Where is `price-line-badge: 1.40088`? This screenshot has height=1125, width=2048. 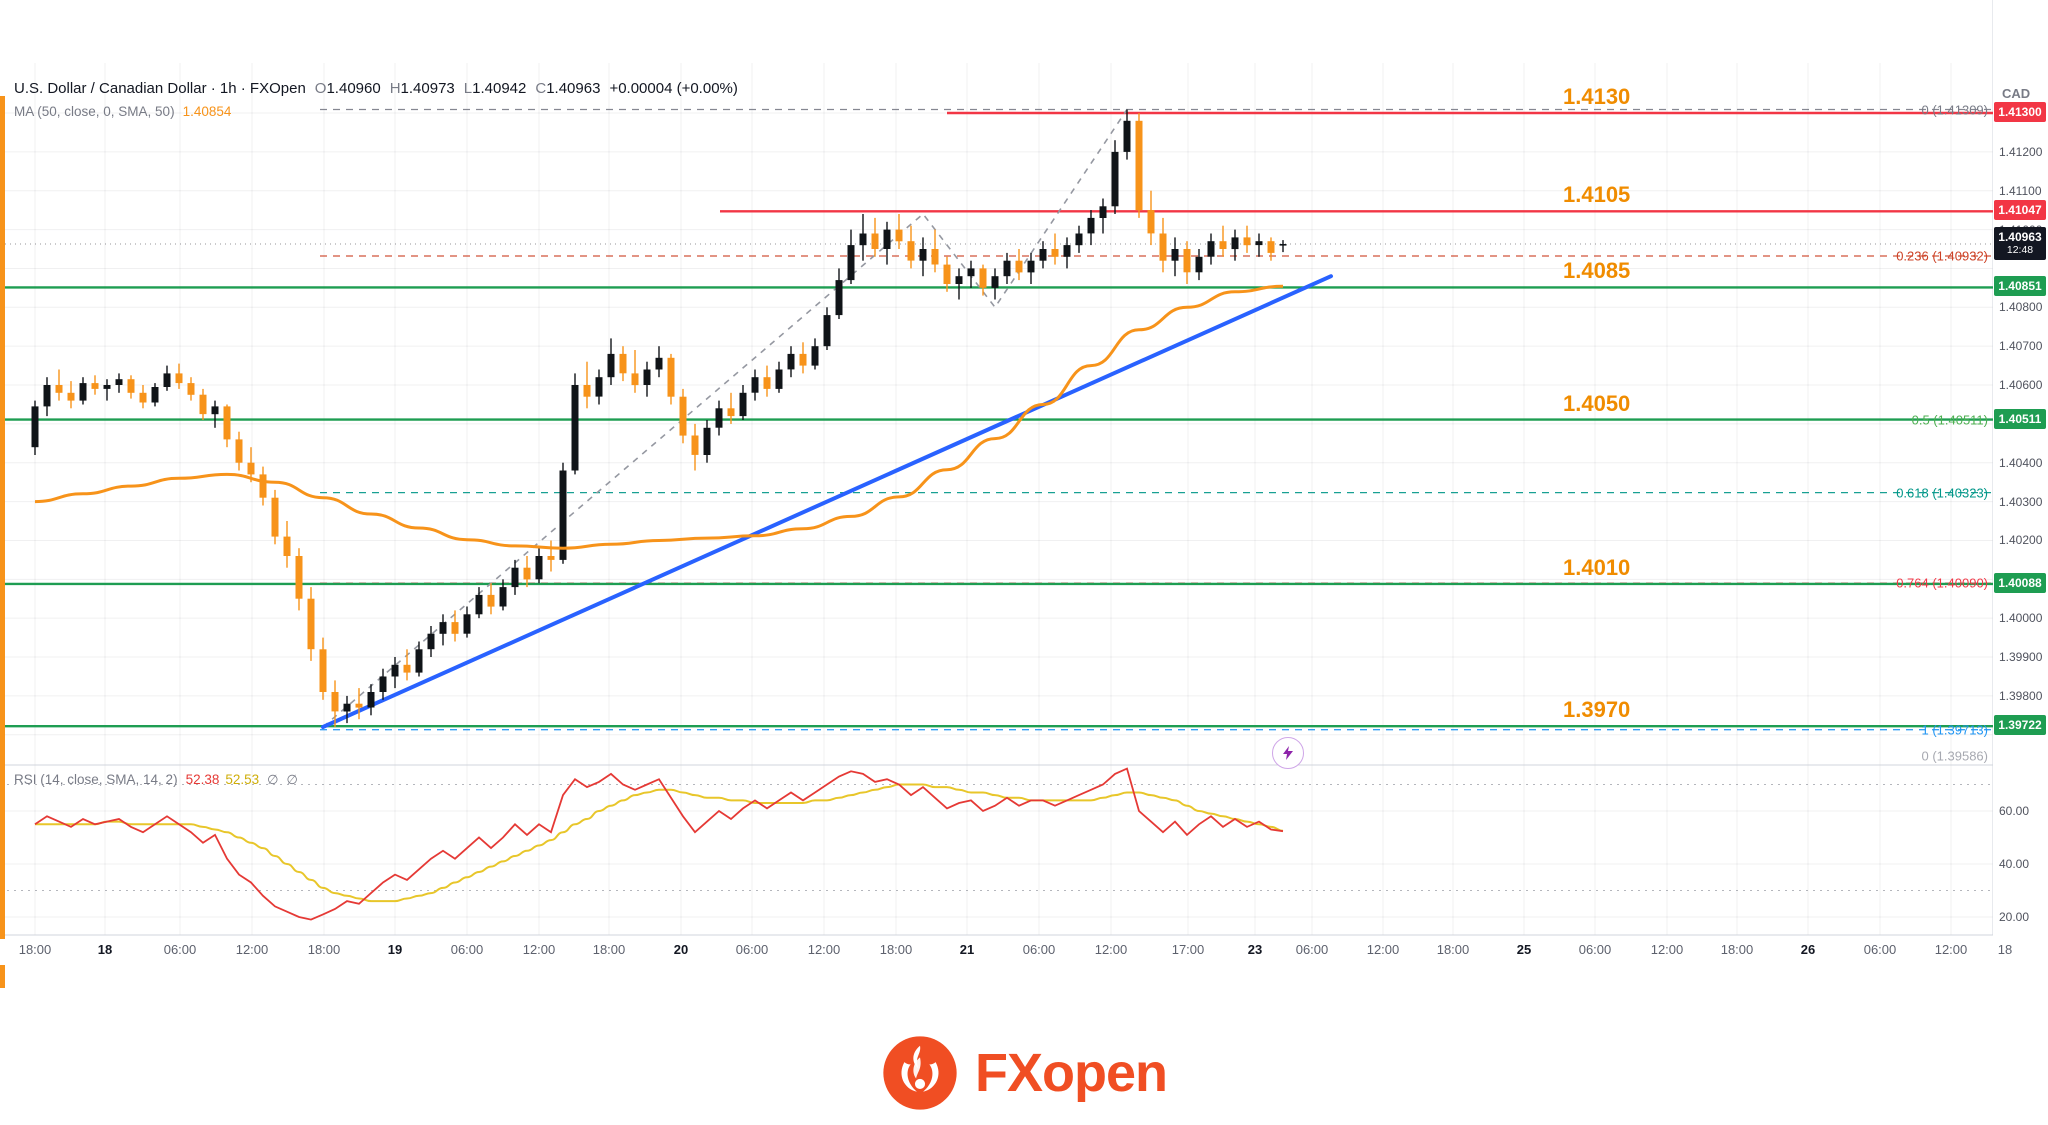
price-line-badge: 1.40088 is located at coordinates (2020, 582).